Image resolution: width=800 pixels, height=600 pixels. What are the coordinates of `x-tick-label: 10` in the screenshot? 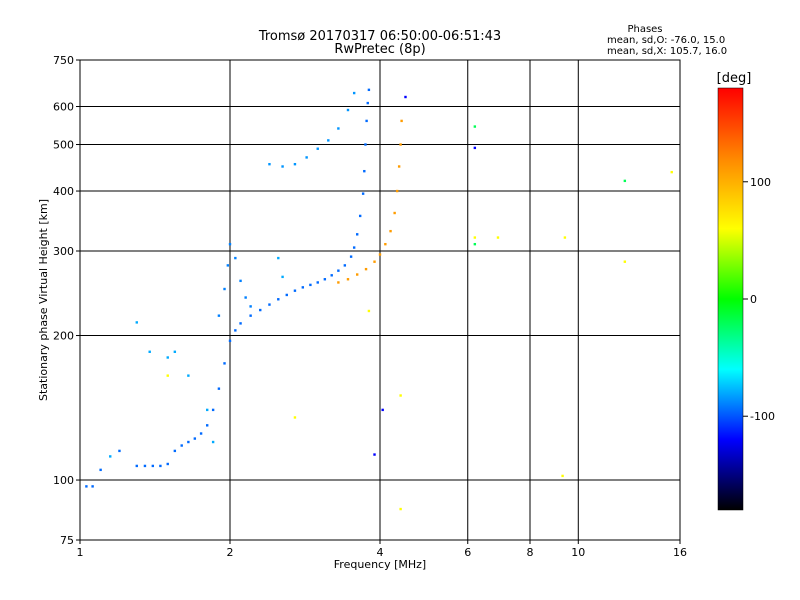 It's located at (578, 552).